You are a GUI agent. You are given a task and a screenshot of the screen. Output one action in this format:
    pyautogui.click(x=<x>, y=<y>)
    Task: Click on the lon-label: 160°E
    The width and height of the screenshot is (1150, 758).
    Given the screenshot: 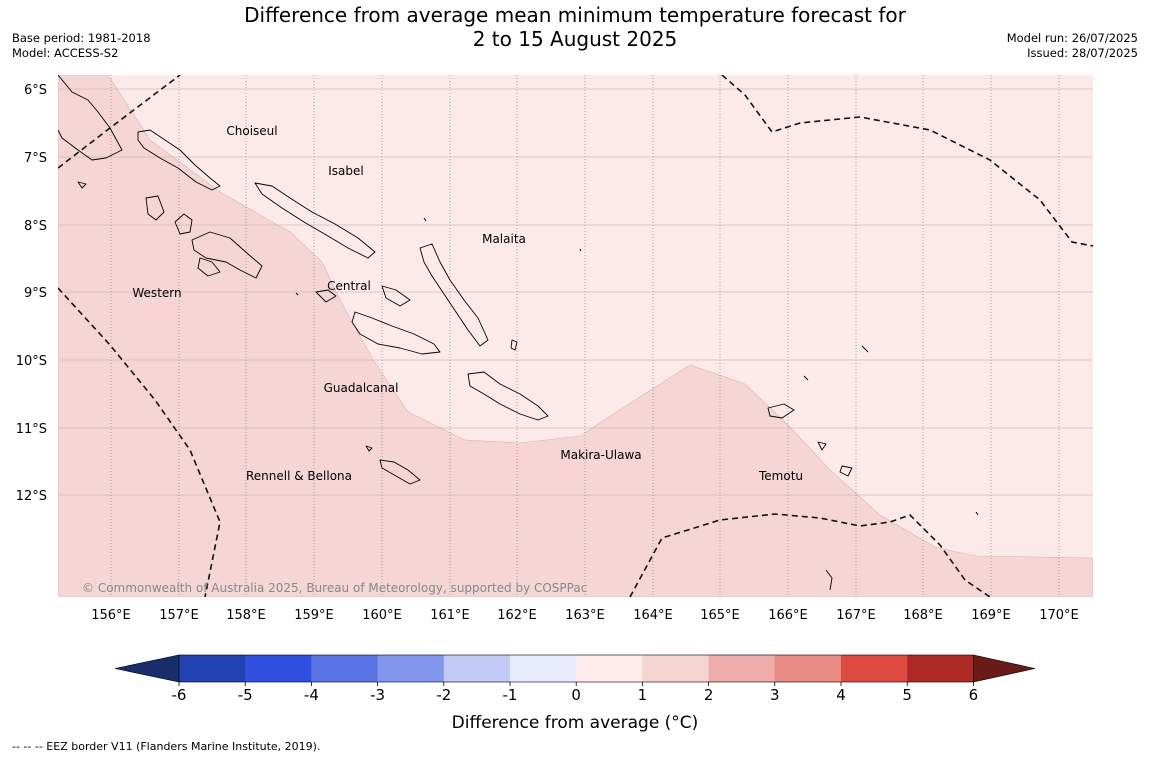 What is the action you would take?
    pyautogui.click(x=382, y=615)
    